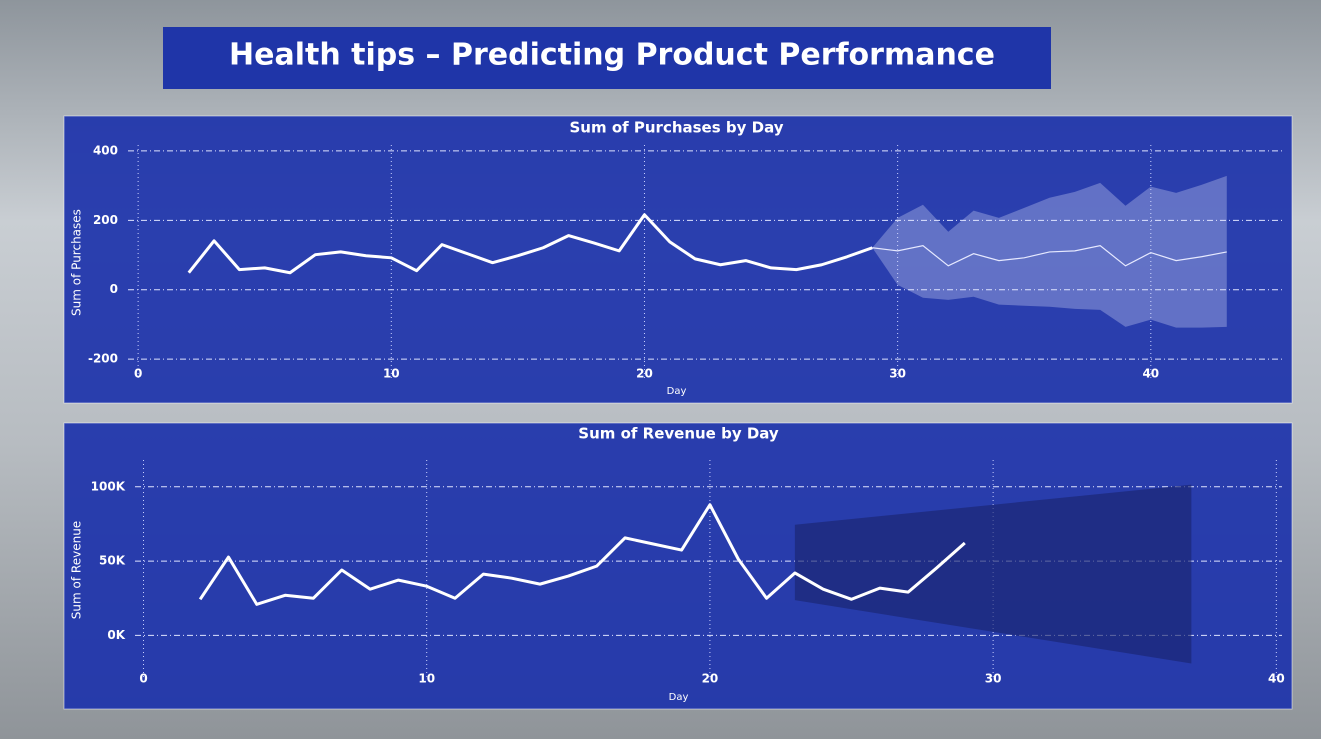 The image size is (1321, 739). What do you see at coordinates (678, 434) in the screenshot?
I see `chart-title: Sum of Revenue by Day` at bounding box center [678, 434].